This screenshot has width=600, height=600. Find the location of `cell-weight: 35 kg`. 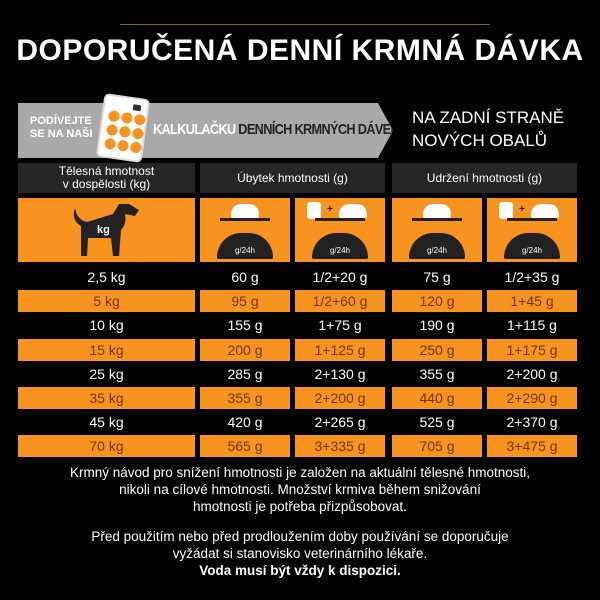

cell-weight: 35 kg is located at coordinates (106, 398).